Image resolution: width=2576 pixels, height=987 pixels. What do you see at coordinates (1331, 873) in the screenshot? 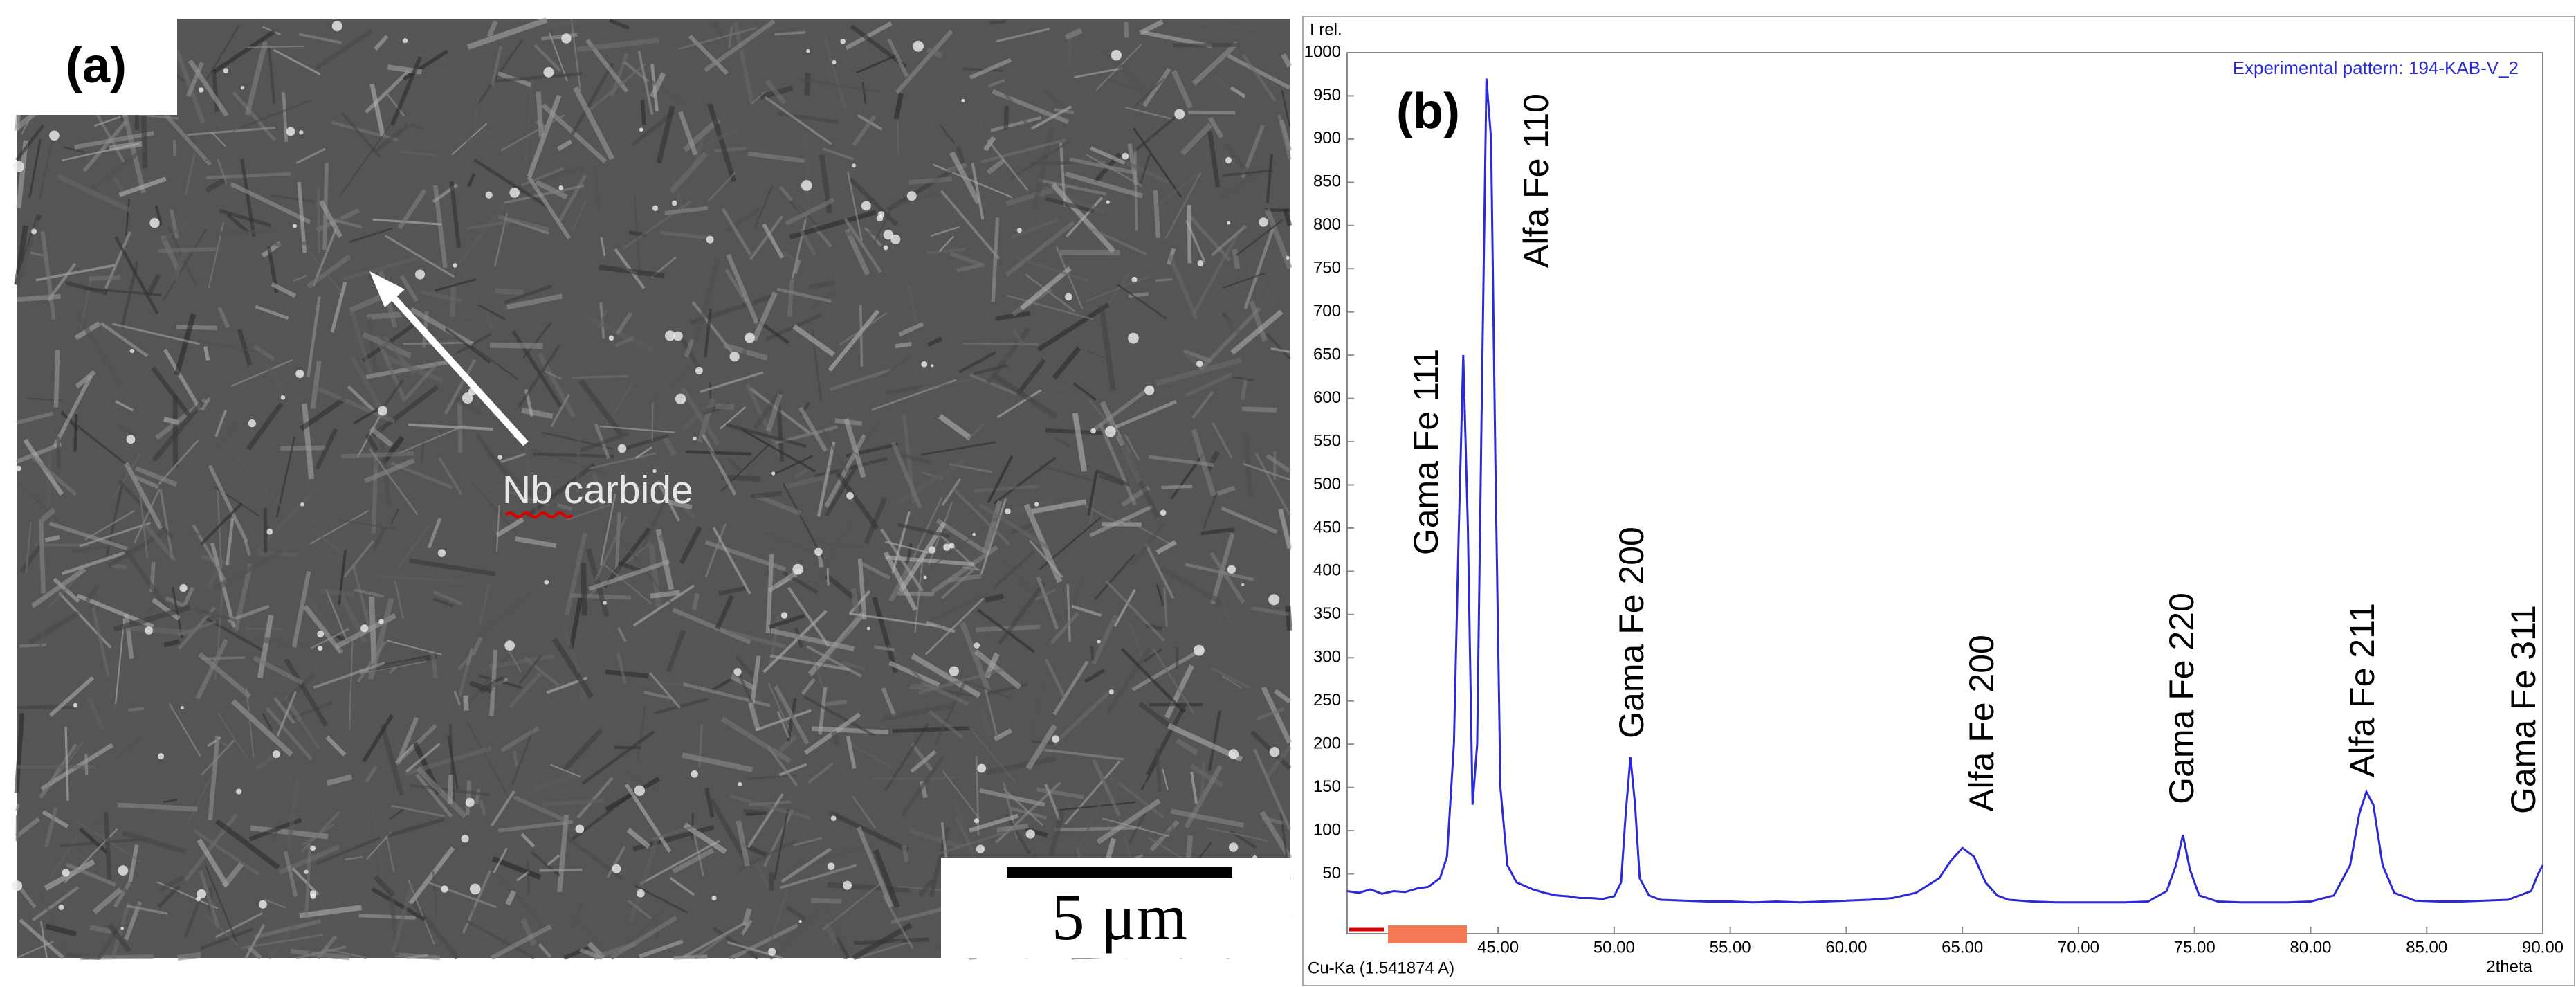
I see `y-tick-label: 50` at bounding box center [1331, 873].